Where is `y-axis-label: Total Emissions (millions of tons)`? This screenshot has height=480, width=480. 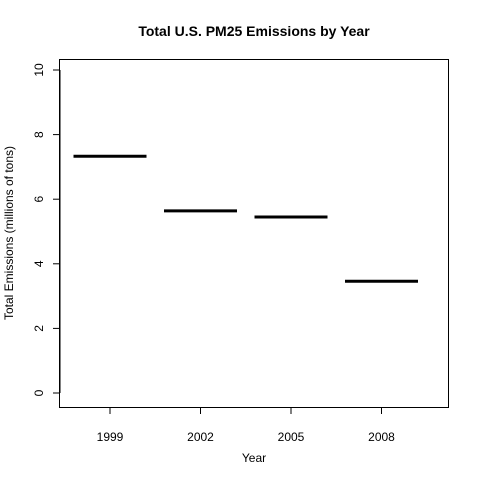 y-axis-label: Total Emissions (millions of tons) is located at coordinates (9, 233).